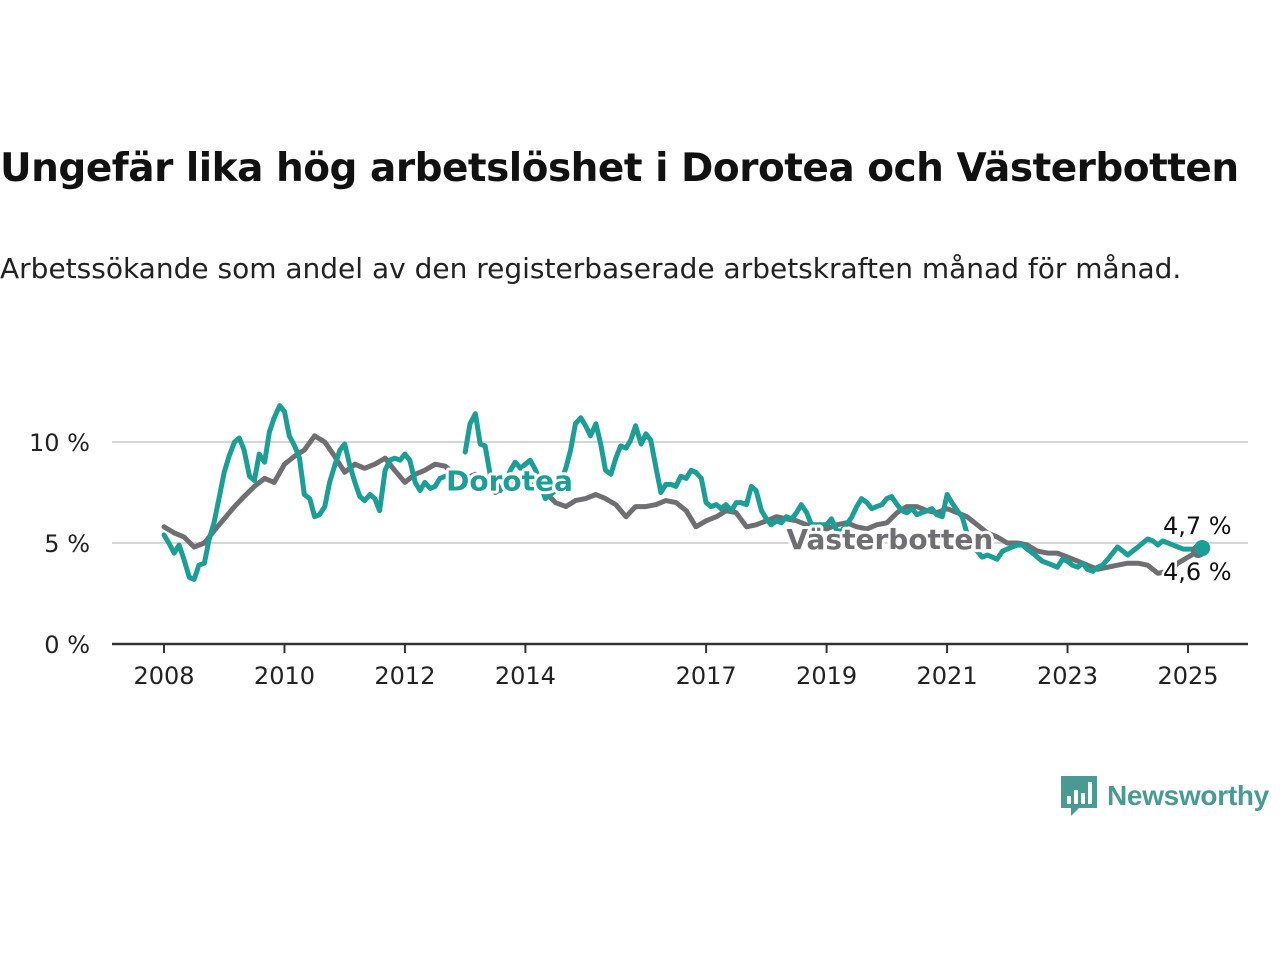 This screenshot has height=960, width=1280. What do you see at coordinates (1197, 572) in the screenshot?
I see `end-value-label-vasterbotten: 4,6 %` at bounding box center [1197, 572].